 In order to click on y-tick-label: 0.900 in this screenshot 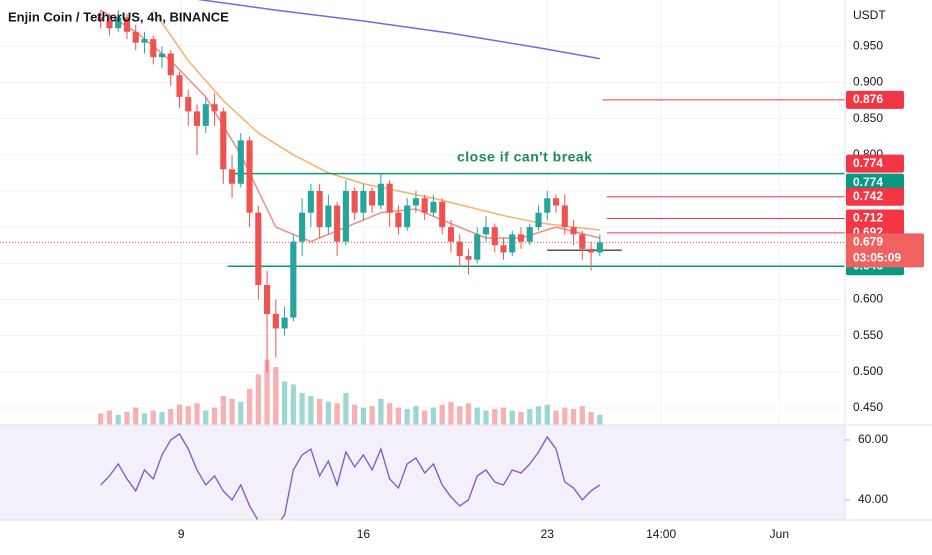, I will do `click(868, 82)`.